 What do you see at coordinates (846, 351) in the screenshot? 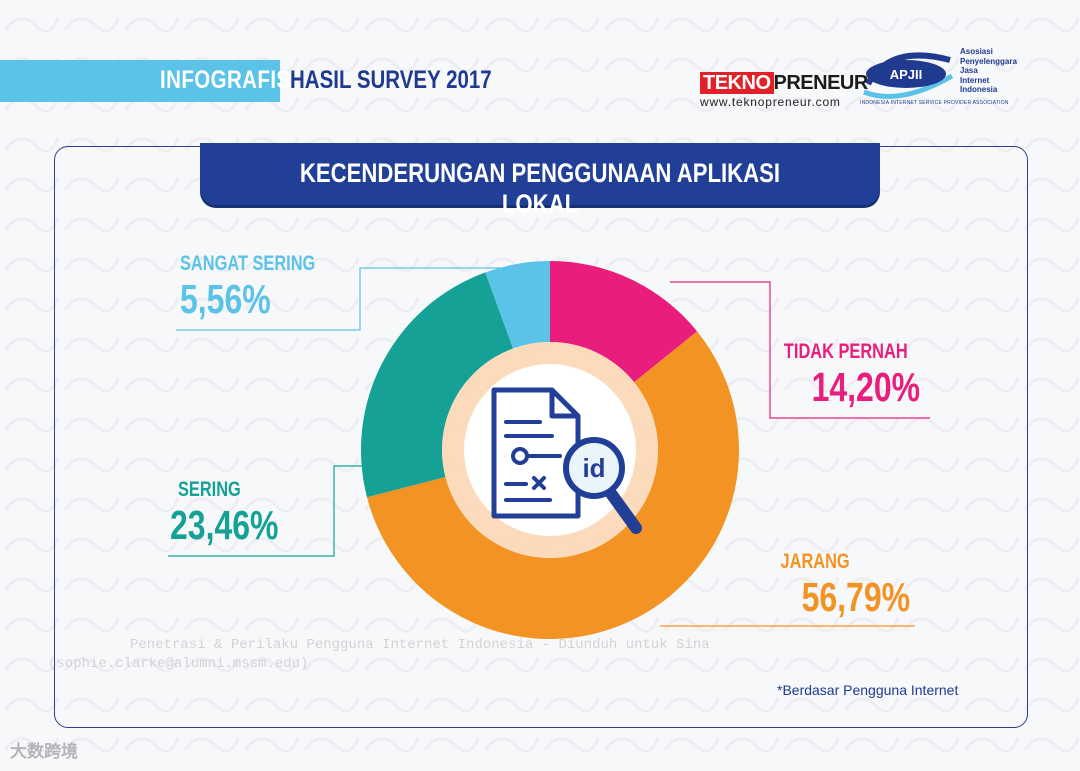
I see `slice-label-tidak-pernah: TIDAK PERNAH` at bounding box center [846, 351].